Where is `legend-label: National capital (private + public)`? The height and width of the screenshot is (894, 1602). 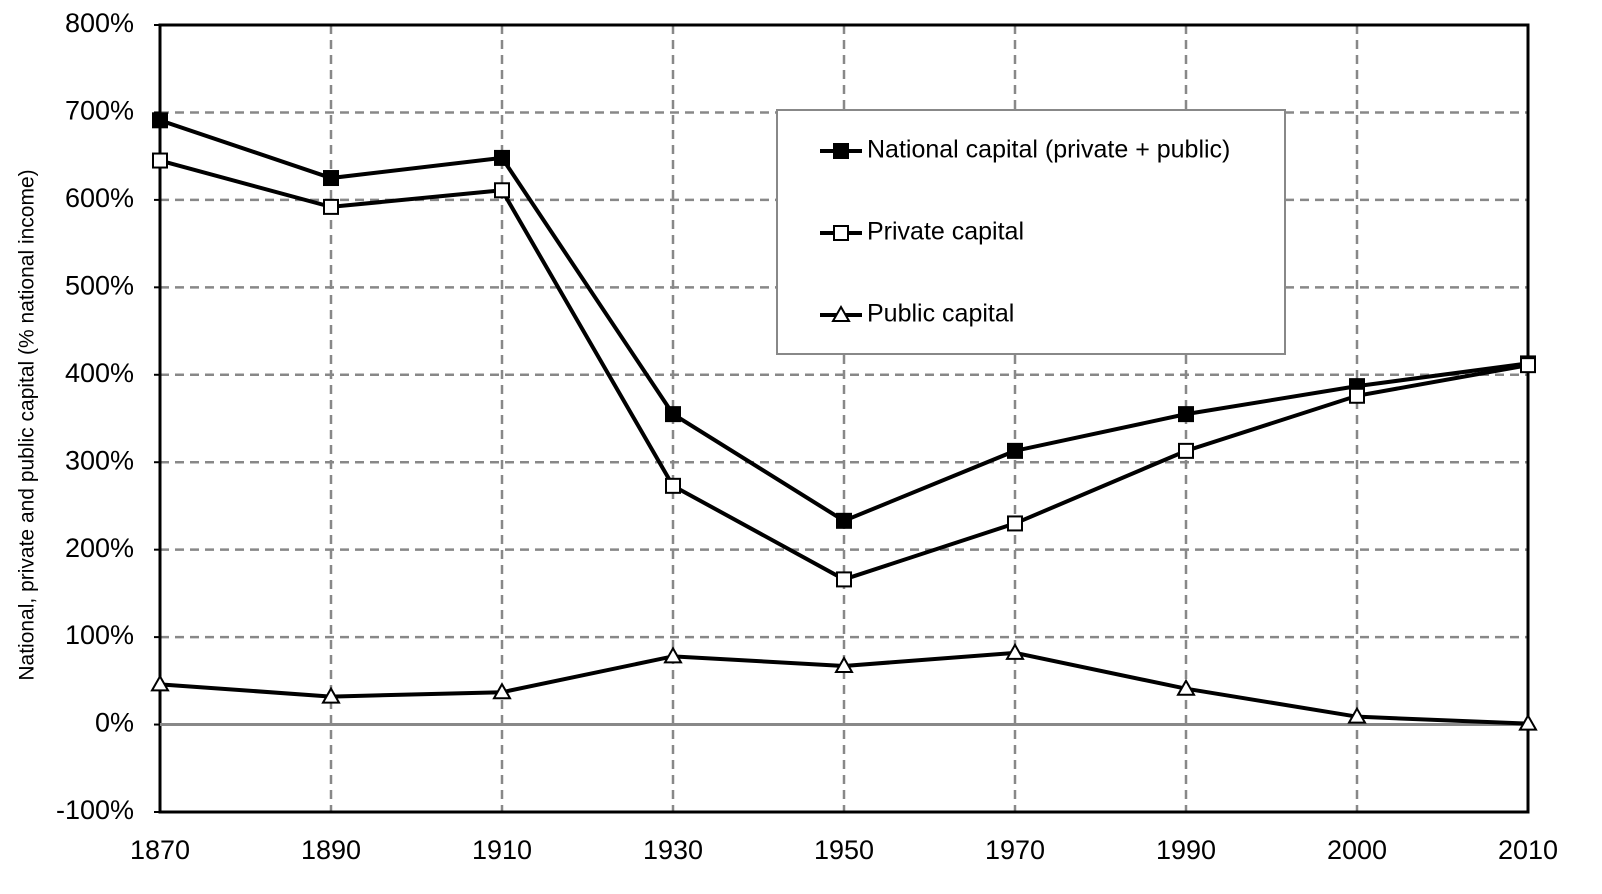 legend-label: National capital (private + public) is located at coordinates (1048, 150).